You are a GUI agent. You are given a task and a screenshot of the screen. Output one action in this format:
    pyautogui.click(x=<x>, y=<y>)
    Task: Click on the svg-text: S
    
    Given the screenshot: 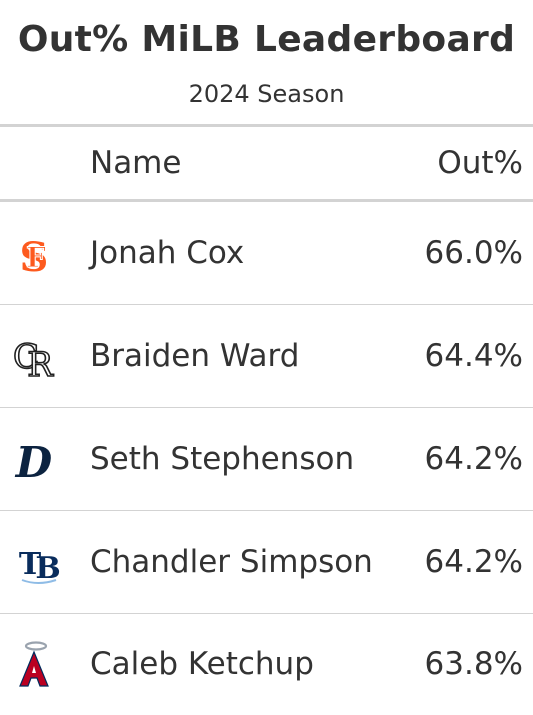 What is the action you would take?
    pyautogui.click(x=34, y=256)
    